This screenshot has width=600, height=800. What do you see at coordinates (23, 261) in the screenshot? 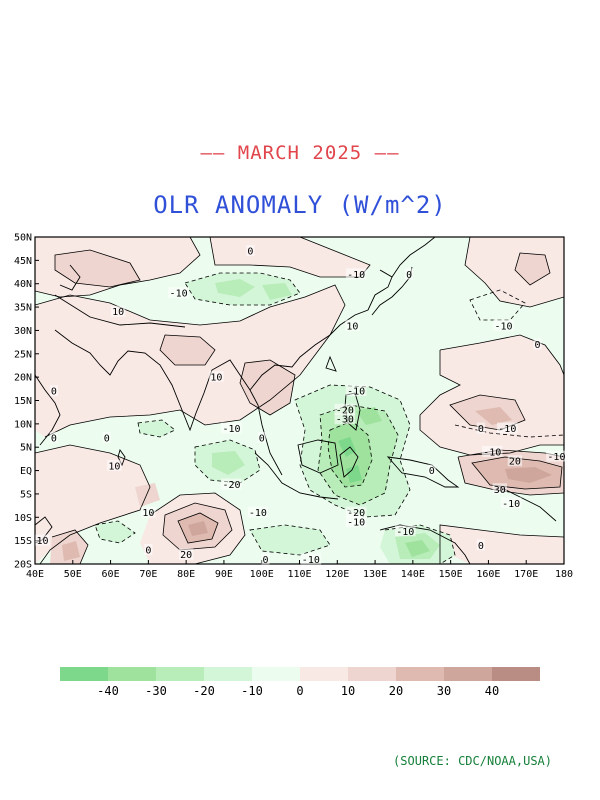
I see `latitude-label: 45N` at bounding box center [23, 261].